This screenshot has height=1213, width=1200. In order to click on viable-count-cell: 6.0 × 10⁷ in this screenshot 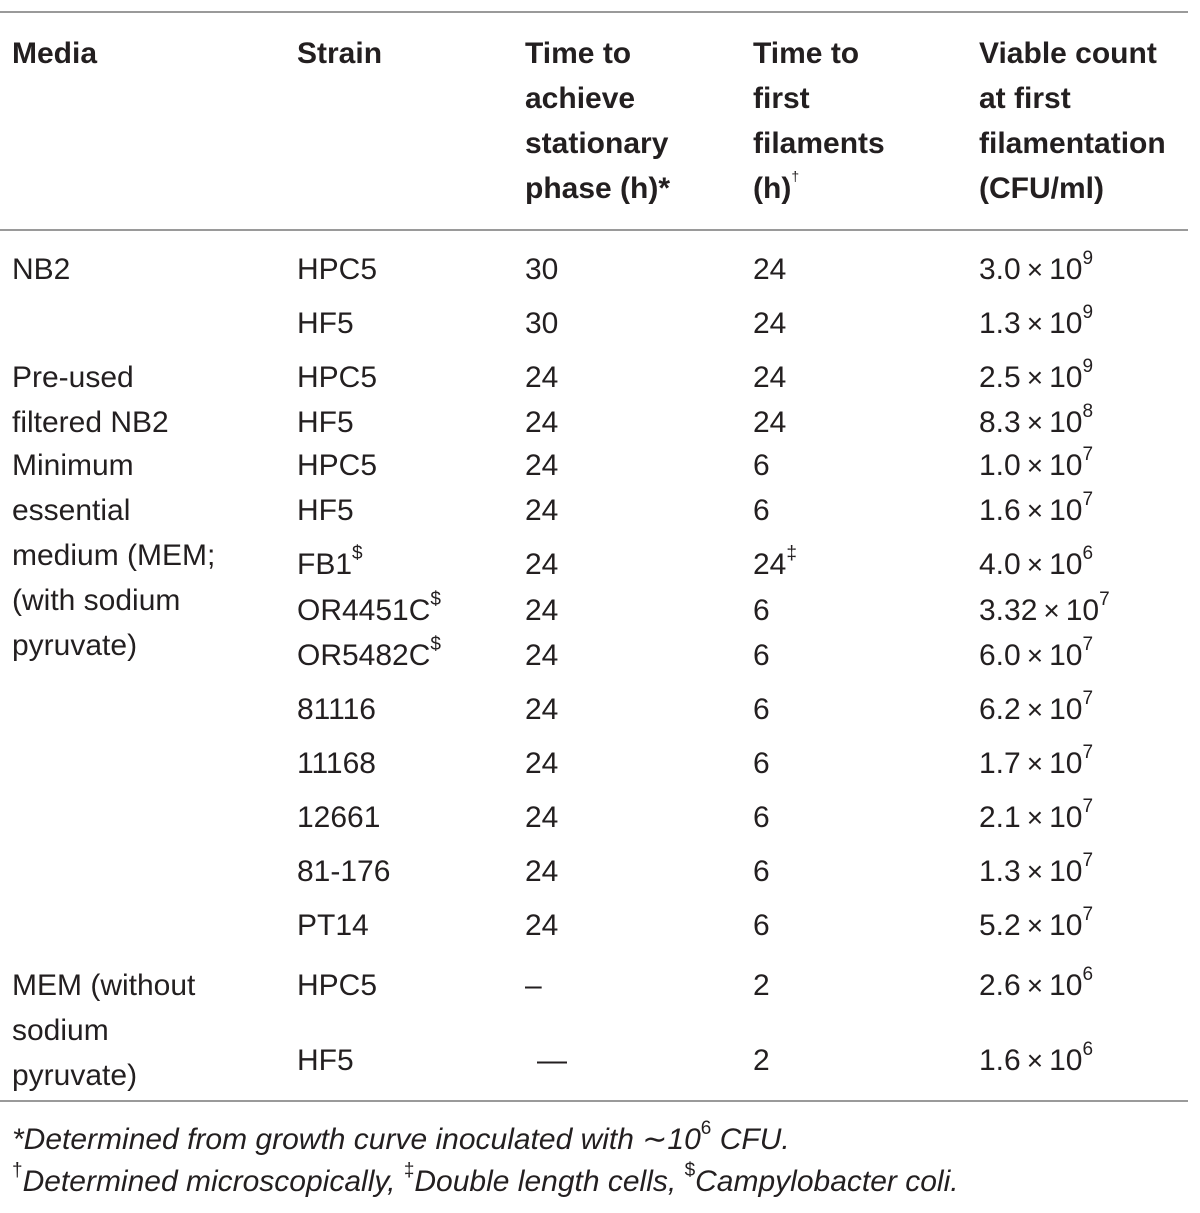, I will do `click(1036, 655)`.